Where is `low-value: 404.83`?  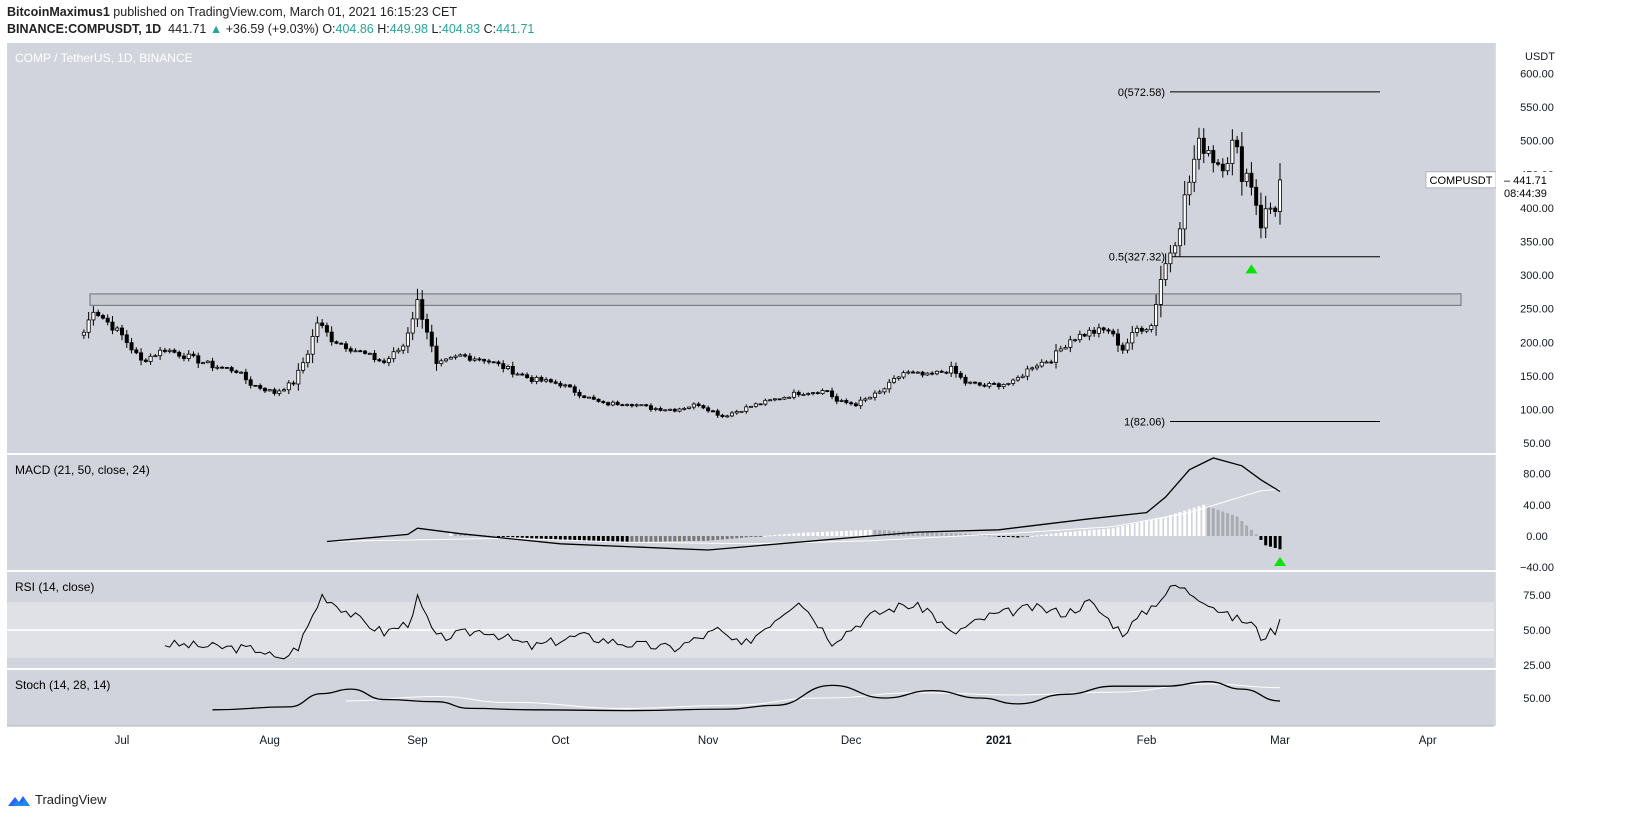
low-value: 404.83 is located at coordinates (461, 29).